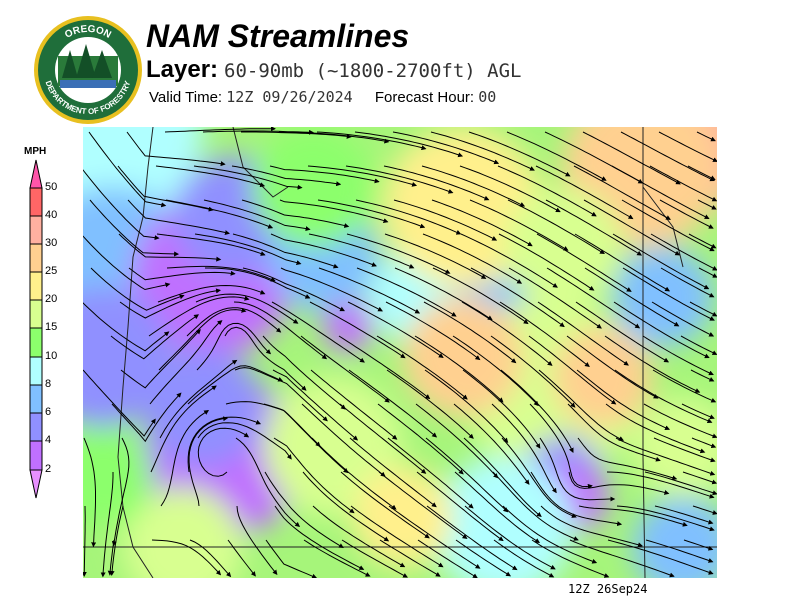 The image size is (800, 600). What do you see at coordinates (278, 36) in the screenshot?
I see `page-title: NAM Streamlines` at bounding box center [278, 36].